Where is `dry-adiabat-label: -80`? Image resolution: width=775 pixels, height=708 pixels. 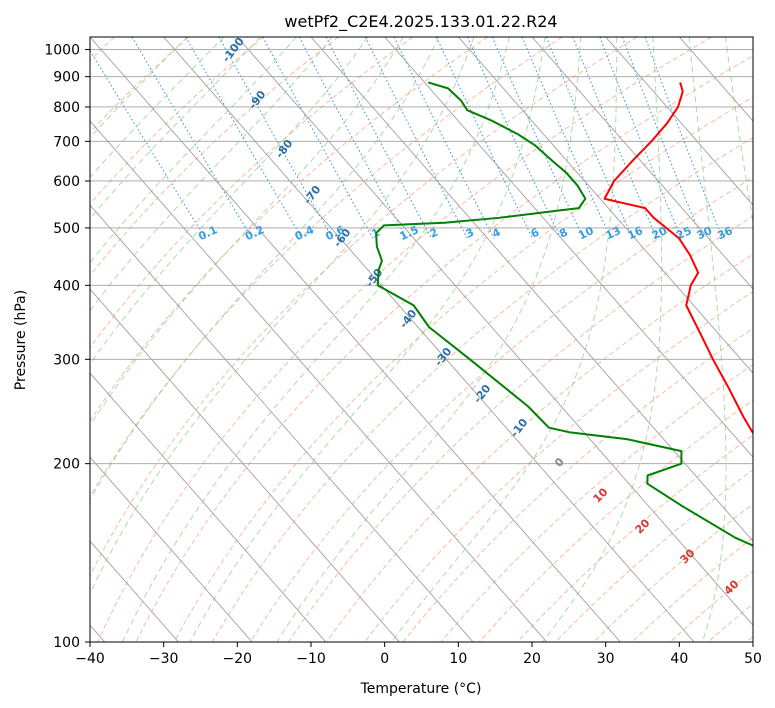 dry-adiabat-label: -80 is located at coordinates (284, 149).